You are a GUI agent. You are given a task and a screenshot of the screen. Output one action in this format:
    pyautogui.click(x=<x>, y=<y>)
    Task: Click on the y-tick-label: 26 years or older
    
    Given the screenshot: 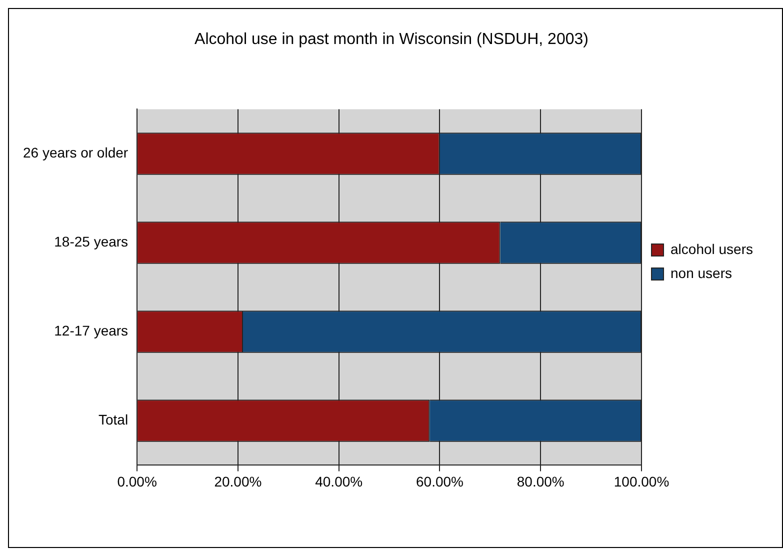 What is the action you would take?
    pyautogui.click(x=75, y=152)
    